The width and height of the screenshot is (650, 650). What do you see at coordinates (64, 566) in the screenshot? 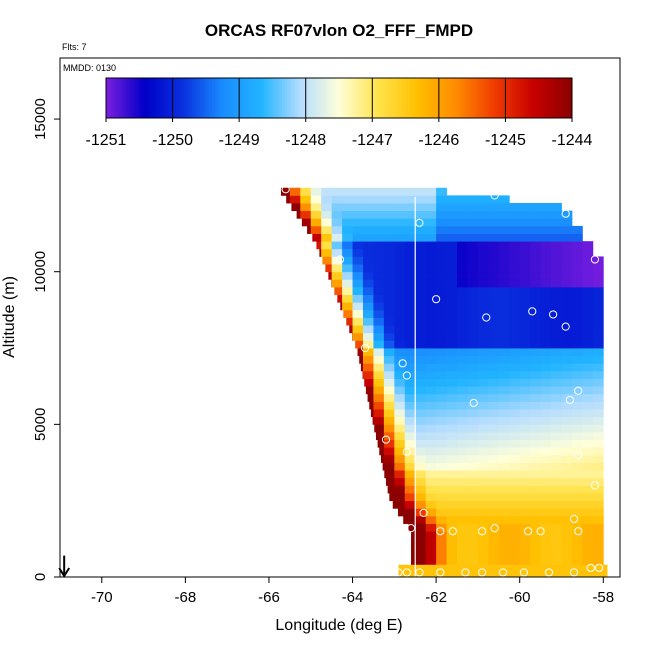
I see `direction-arrow` at bounding box center [64, 566].